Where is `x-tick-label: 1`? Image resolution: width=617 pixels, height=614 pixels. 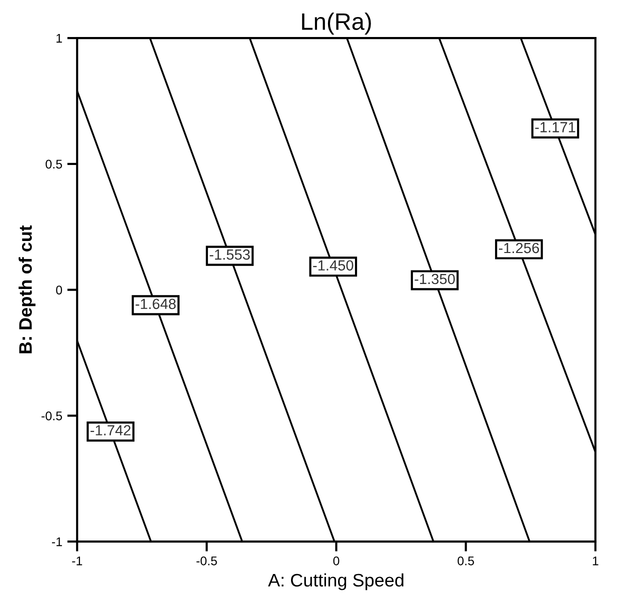
x-tick-label: 1 is located at coordinates (595, 561).